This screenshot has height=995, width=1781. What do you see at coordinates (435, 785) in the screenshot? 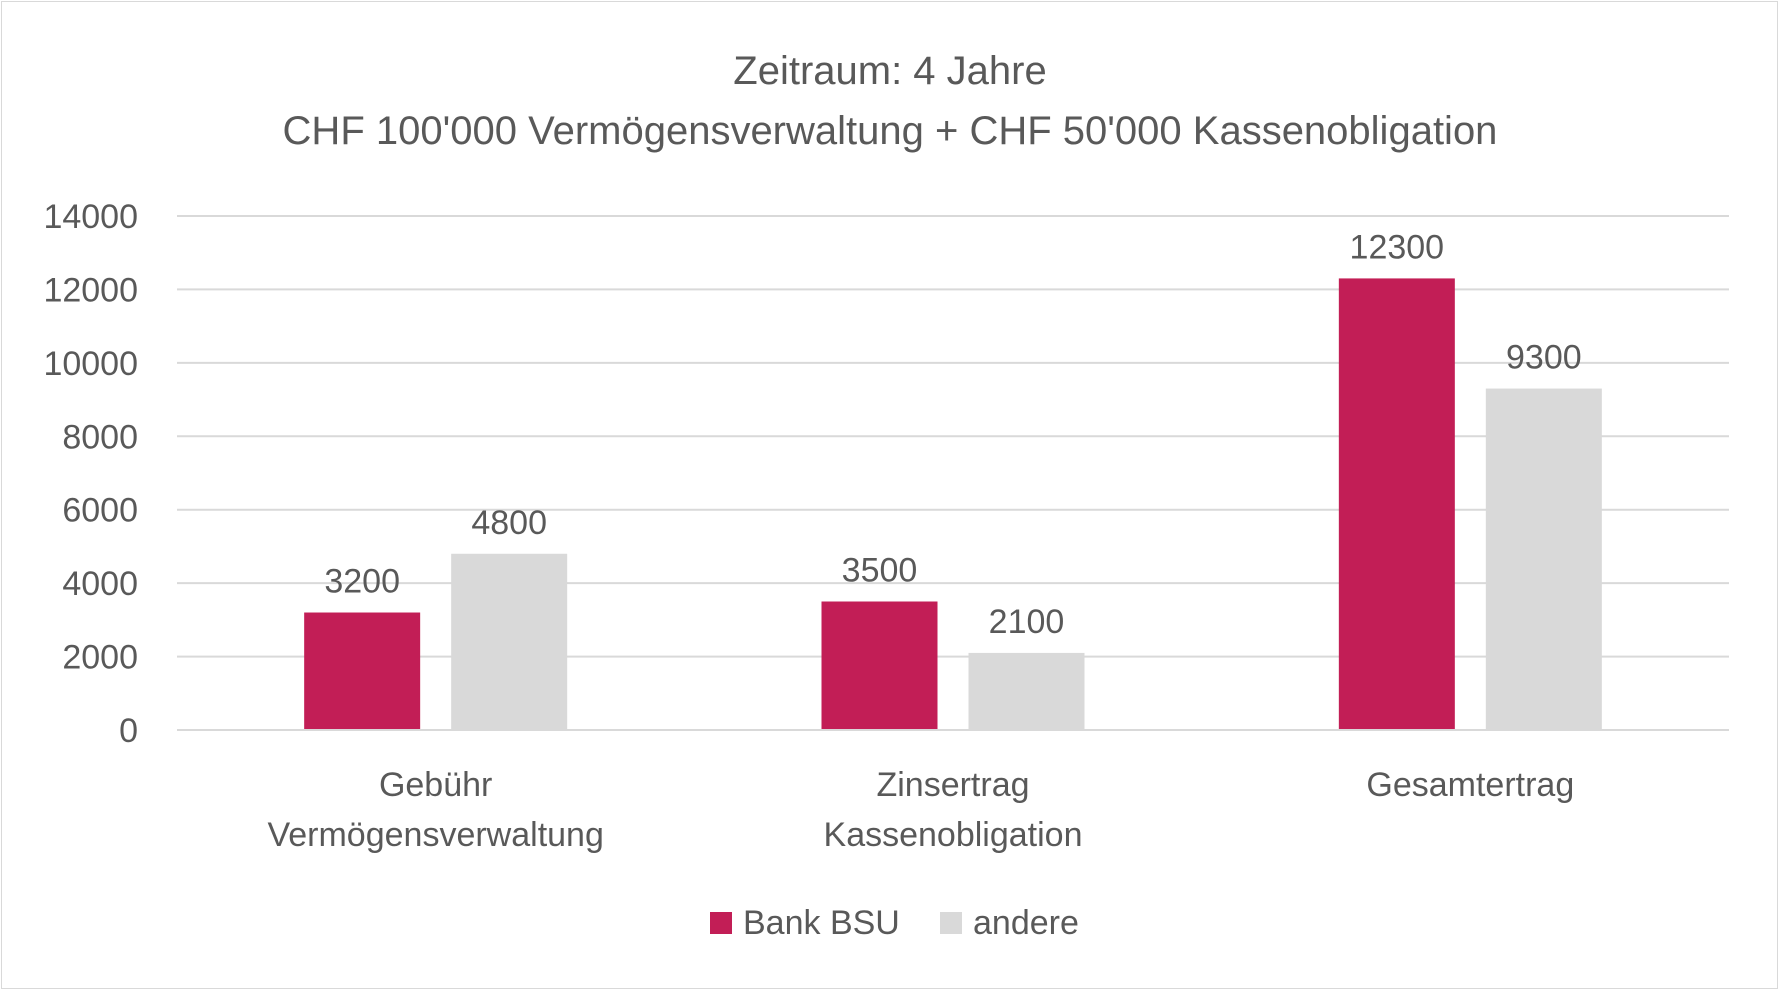
I see `x-tick-label: Gebühr` at bounding box center [435, 785].